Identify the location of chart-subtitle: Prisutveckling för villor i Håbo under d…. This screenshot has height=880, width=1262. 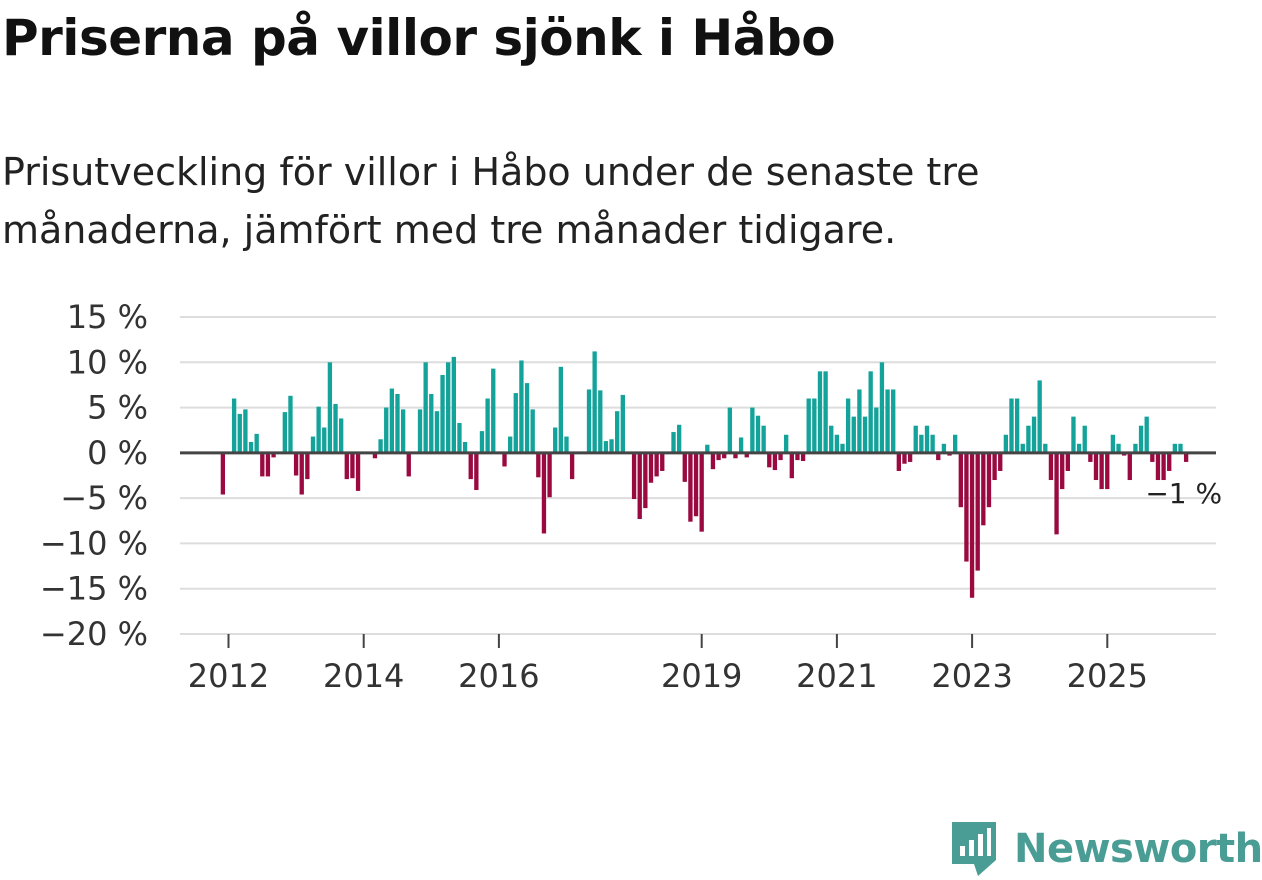
(491, 201).